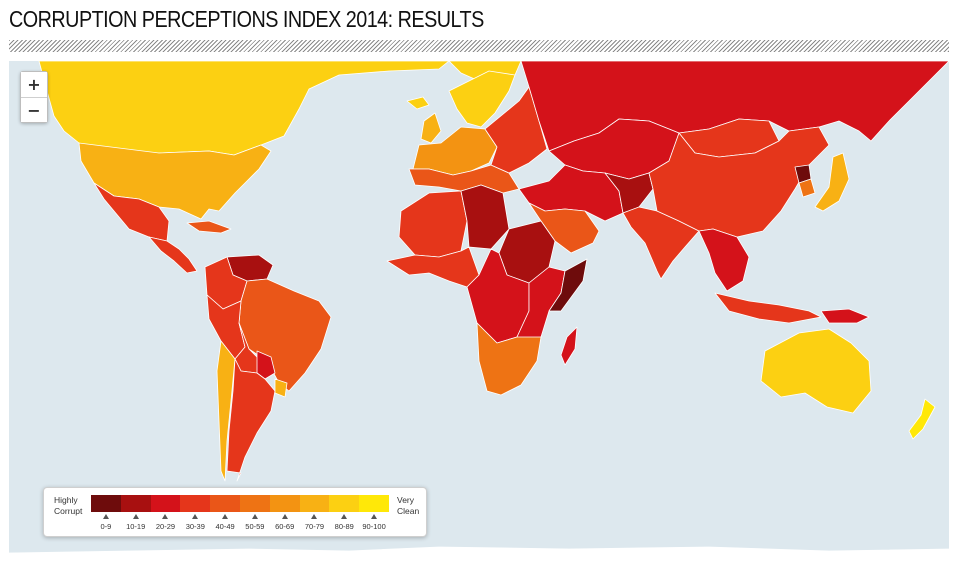 This screenshot has height=567, width=954. What do you see at coordinates (509, 359) in the screenshot?
I see `region-southern-africa` at bounding box center [509, 359].